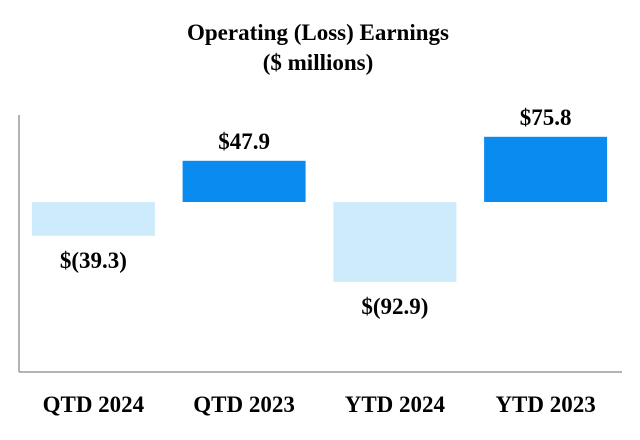 The height and width of the screenshot is (440, 640). Describe the element at coordinates (94, 404) in the screenshot. I see `category-label-qtd-2024: QTD 2024` at that location.